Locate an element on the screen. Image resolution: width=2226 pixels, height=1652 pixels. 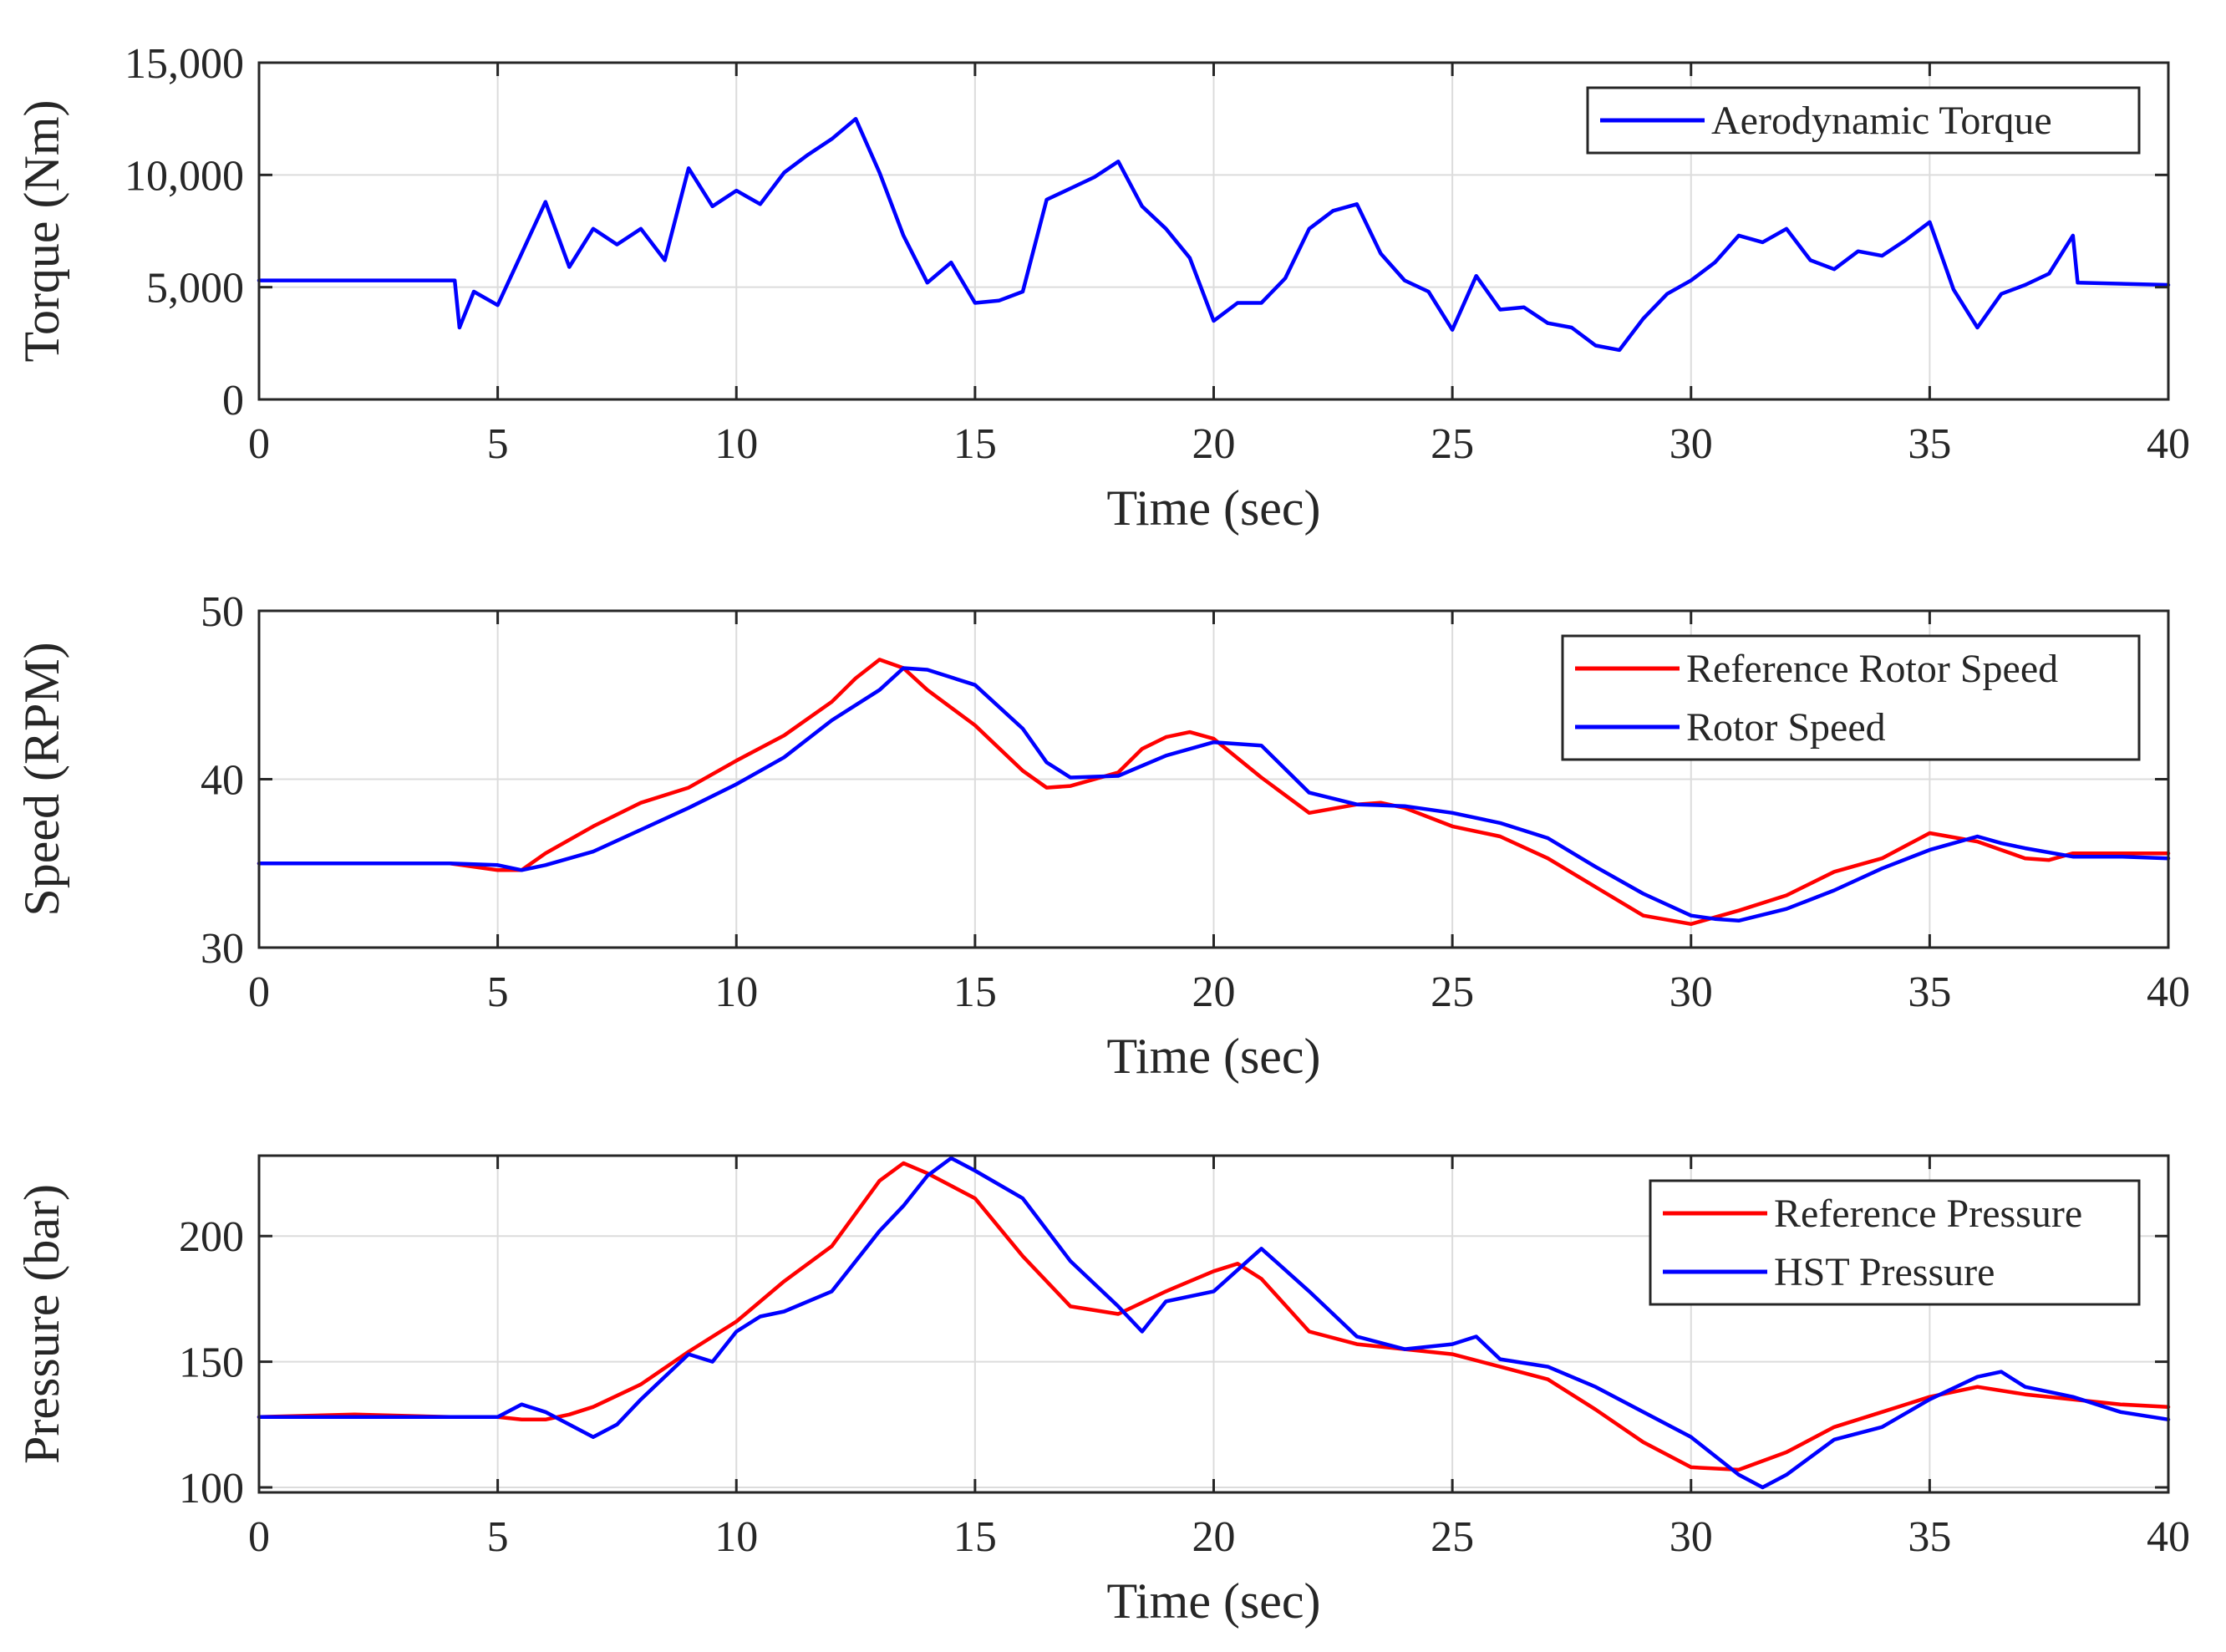
y-tick-label: 100 is located at coordinates (211, 1489).